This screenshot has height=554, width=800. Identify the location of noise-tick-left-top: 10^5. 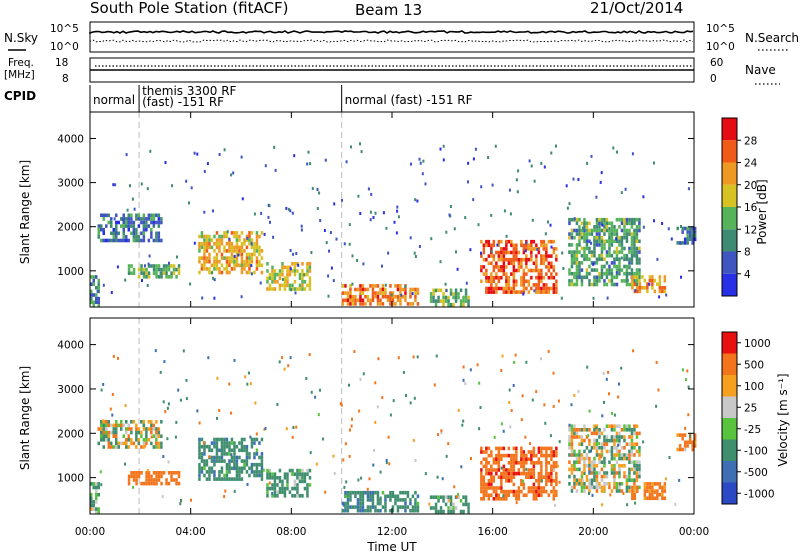
(64, 29).